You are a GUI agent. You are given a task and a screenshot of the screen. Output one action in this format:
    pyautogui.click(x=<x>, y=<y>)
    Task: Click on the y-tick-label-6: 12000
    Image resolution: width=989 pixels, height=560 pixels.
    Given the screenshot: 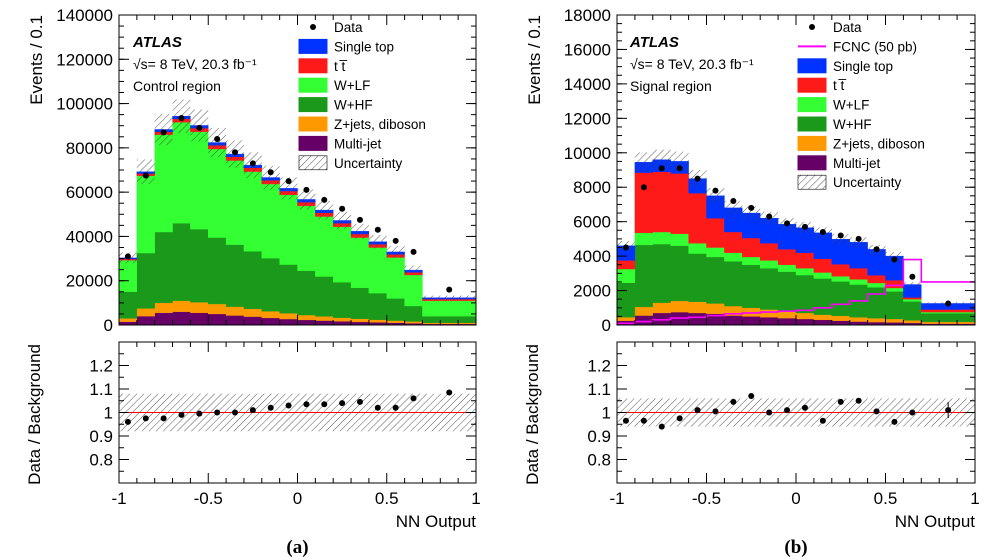 What is the action you would take?
    pyautogui.click(x=587, y=118)
    